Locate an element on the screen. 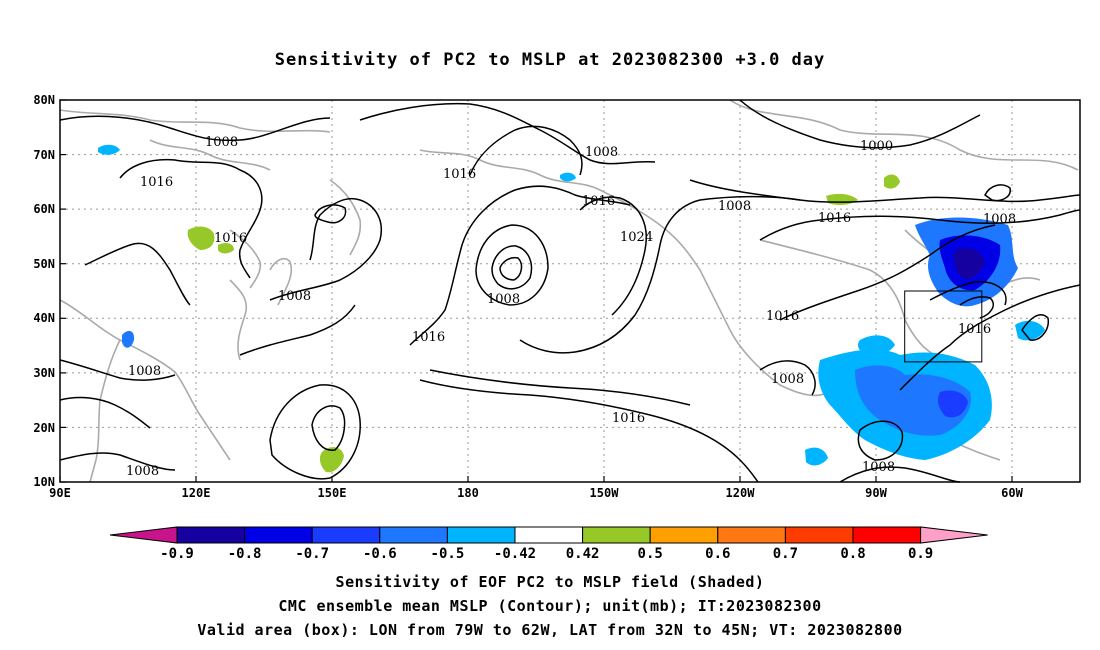 The height and width of the screenshot is (650, 1100). colorbar-tick-label: -0.7 is located at coordinates (312, 554).